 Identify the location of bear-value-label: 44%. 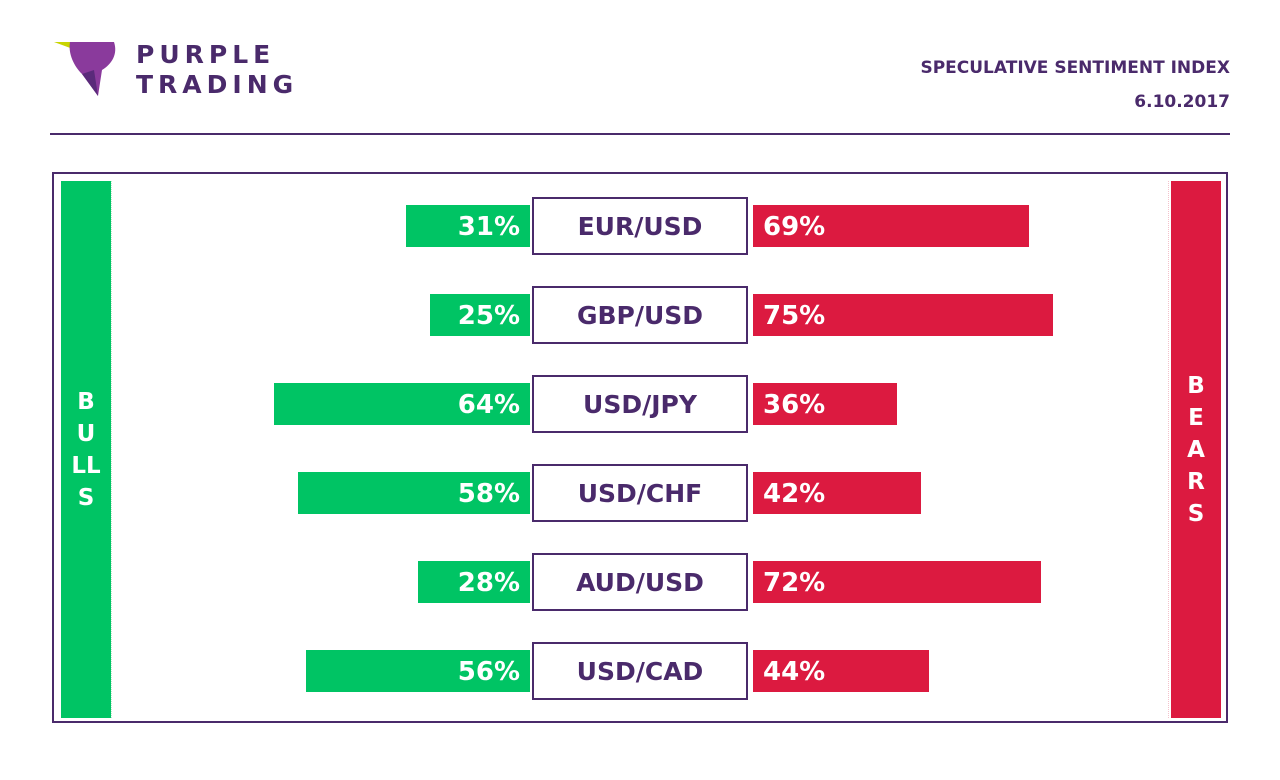
(794, 672).